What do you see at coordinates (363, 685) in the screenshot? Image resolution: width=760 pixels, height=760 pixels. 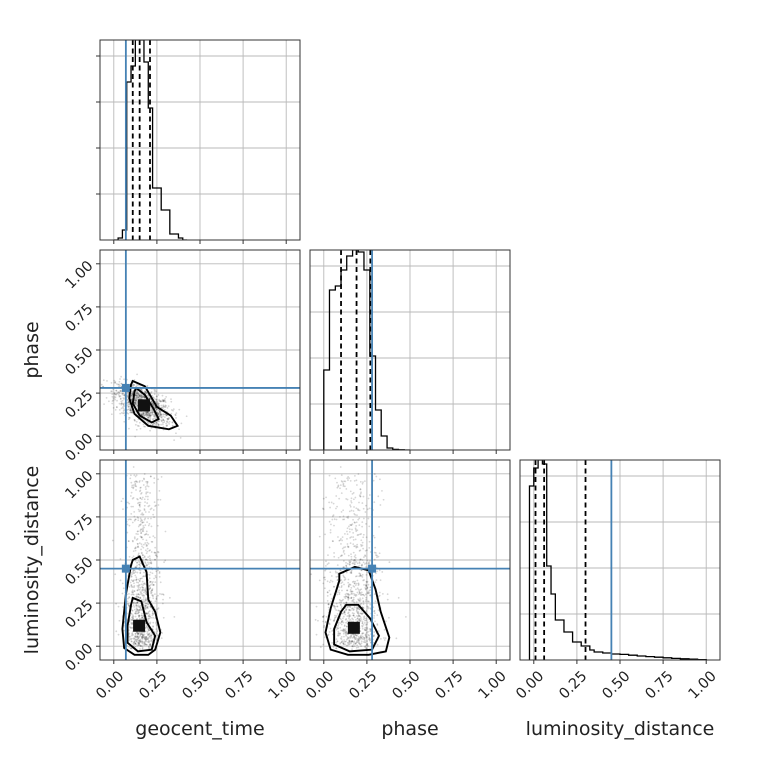 I see `x-tick-label: 0.25` at bounding box center [363, 685].